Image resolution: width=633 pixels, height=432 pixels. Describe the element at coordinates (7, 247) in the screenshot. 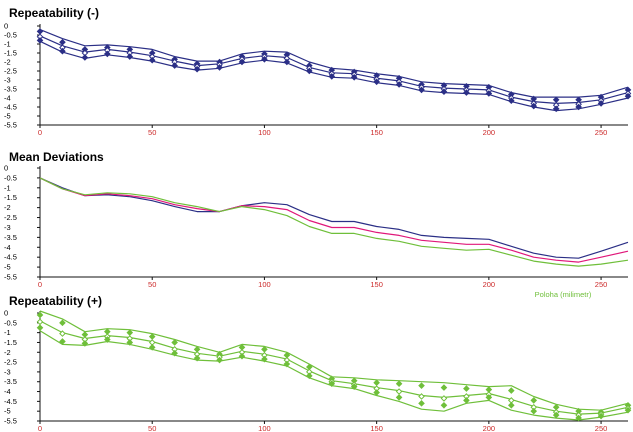

I see `y-tick-label: -4` at that location.